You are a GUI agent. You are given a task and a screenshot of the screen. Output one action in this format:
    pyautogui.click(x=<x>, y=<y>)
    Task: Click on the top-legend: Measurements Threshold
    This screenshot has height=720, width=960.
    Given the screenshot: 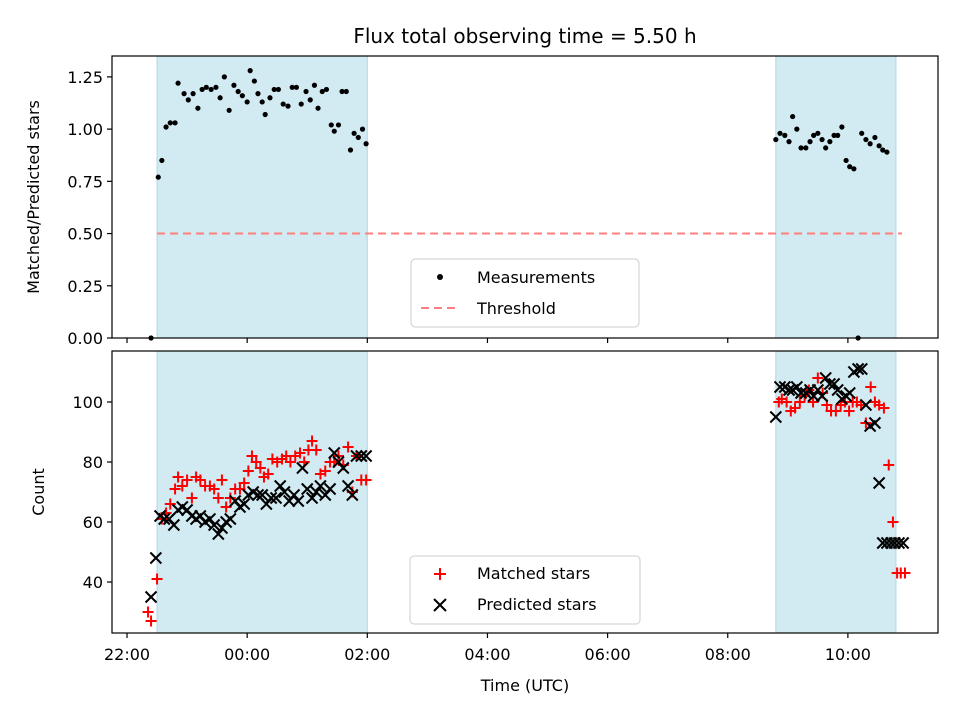 What is the action you would take?
    pyautogui.click(x=525, y=293)
    